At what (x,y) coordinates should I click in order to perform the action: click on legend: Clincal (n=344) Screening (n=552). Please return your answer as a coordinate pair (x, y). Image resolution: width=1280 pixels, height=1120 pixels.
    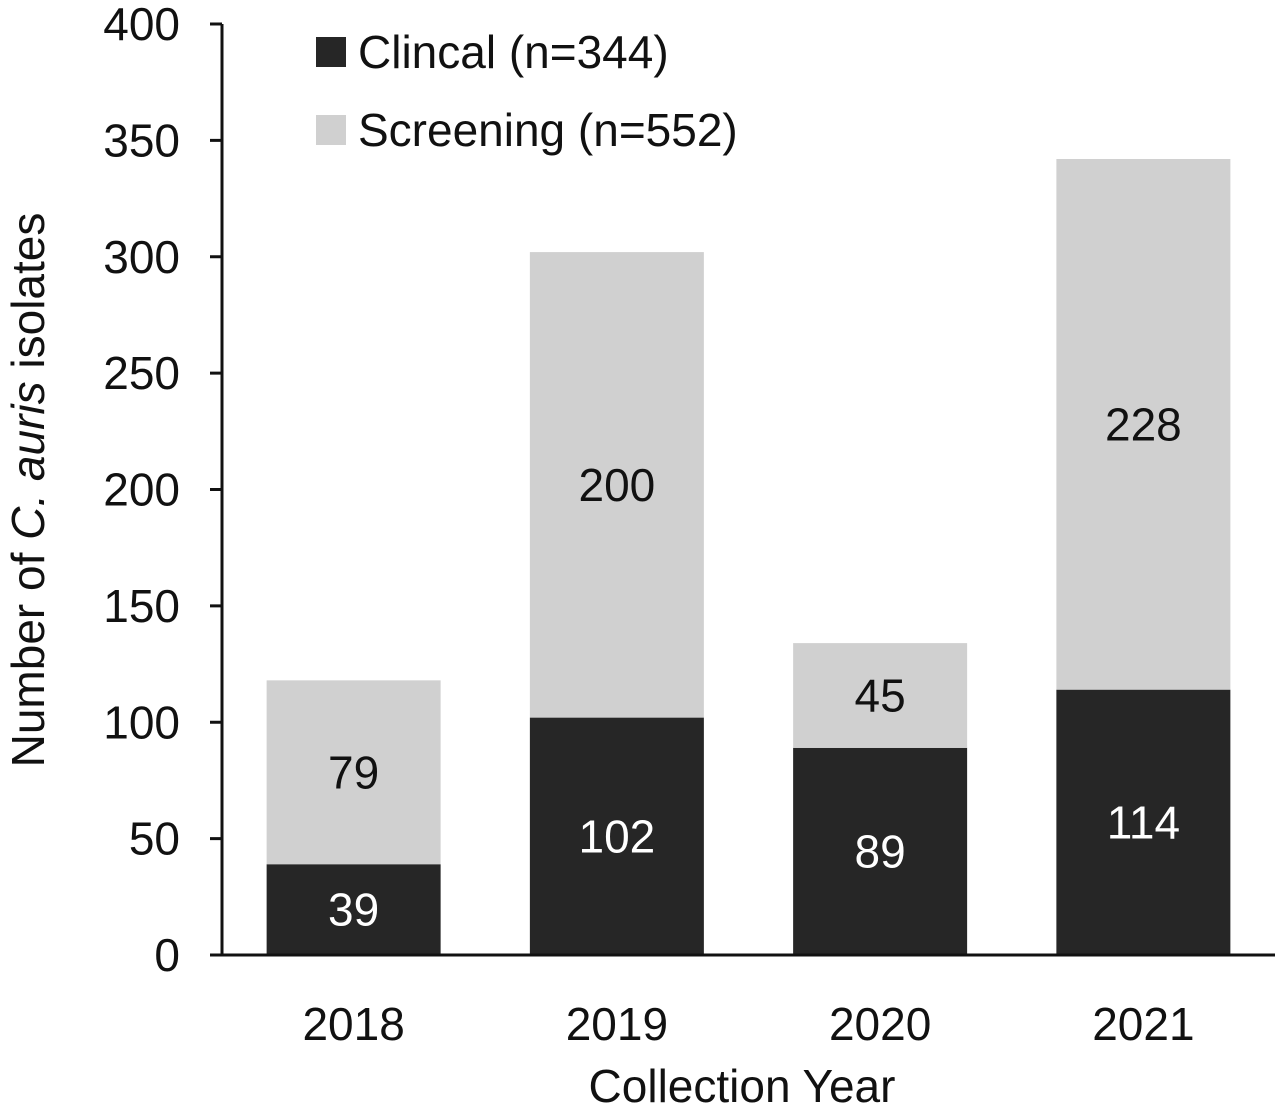
    Looking at the image, I should click on (527, 91).